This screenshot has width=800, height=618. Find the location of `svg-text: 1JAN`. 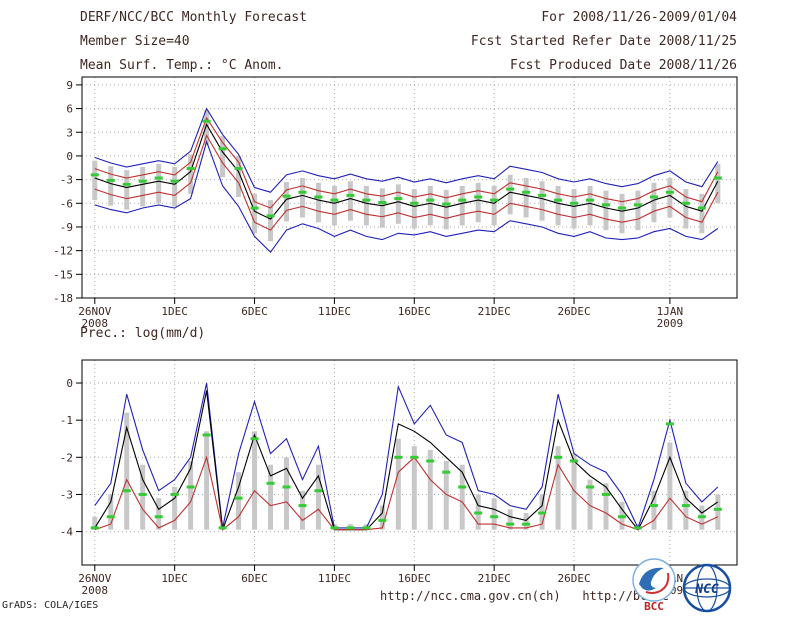

svg-text: 1JAN is located at coordinates (670, 311).